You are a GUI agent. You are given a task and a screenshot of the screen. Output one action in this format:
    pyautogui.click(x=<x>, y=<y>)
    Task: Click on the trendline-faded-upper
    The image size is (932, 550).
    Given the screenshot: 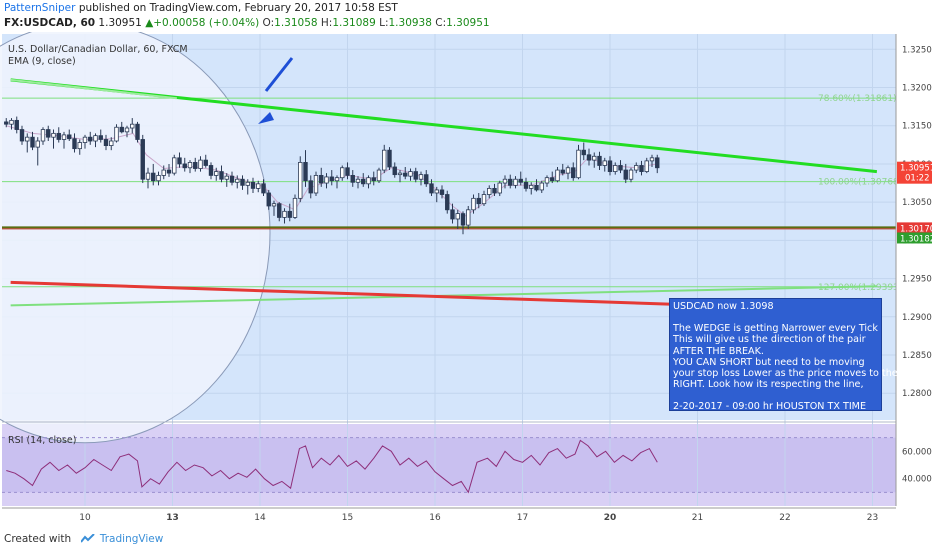 What is the action you would take?
    pyautogui.click(x=93, y=89)
    